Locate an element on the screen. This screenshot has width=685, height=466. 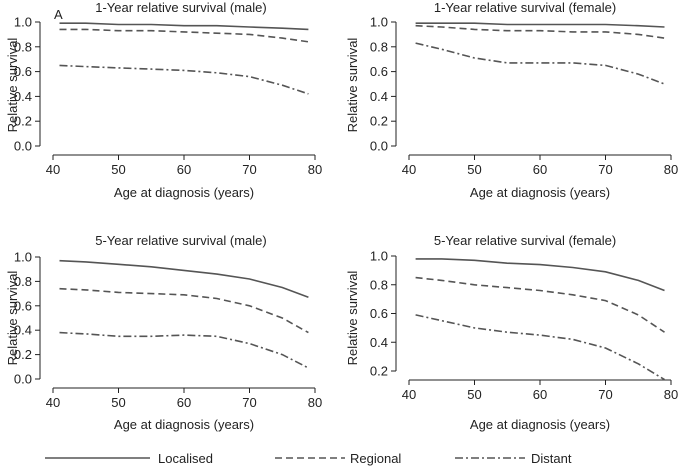
legend-label-localised: Localised is located at coordinates (185, 458).